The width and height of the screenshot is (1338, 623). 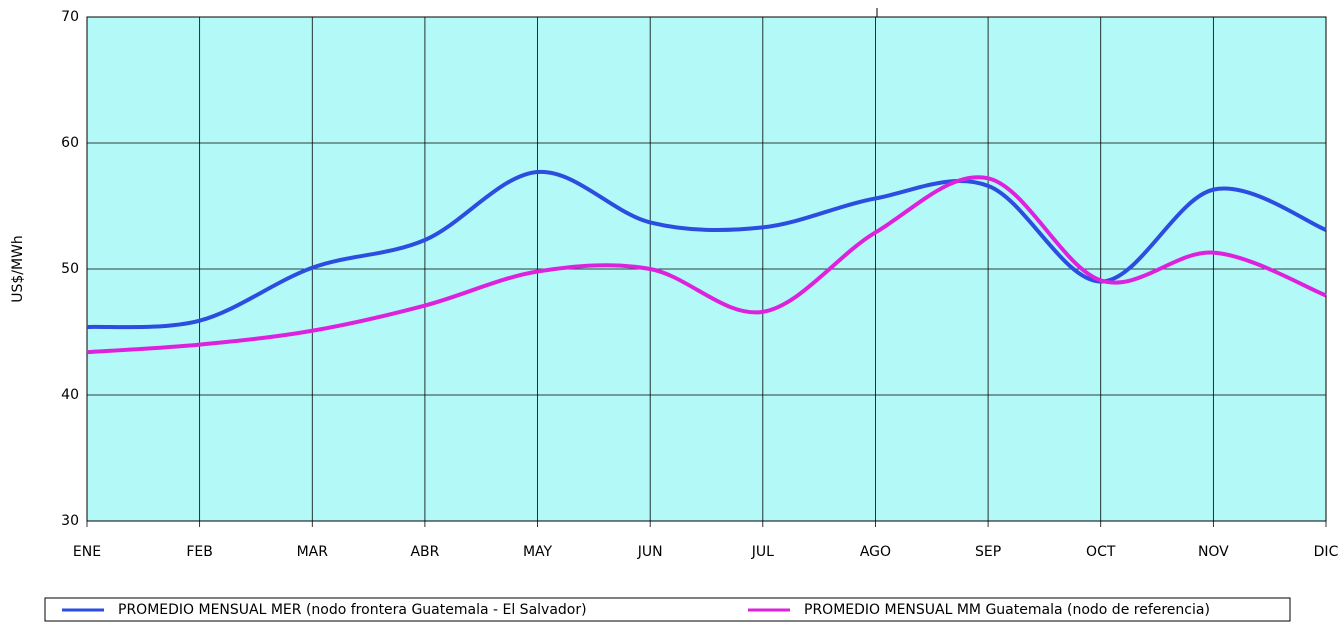 I want to click on x-tick-label: AGO, so click(x=875, y=552).